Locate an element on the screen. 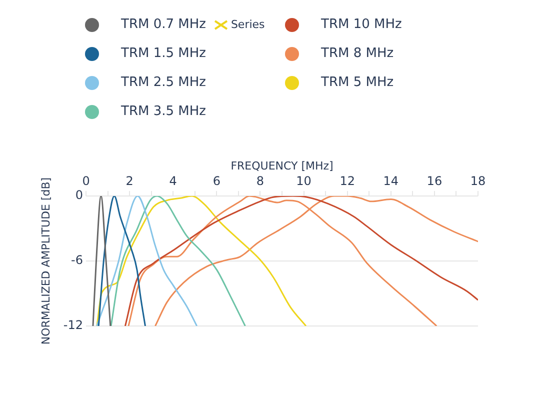 The image size is (540, 405). legend-label: Series is located at coordinates (247, 24).